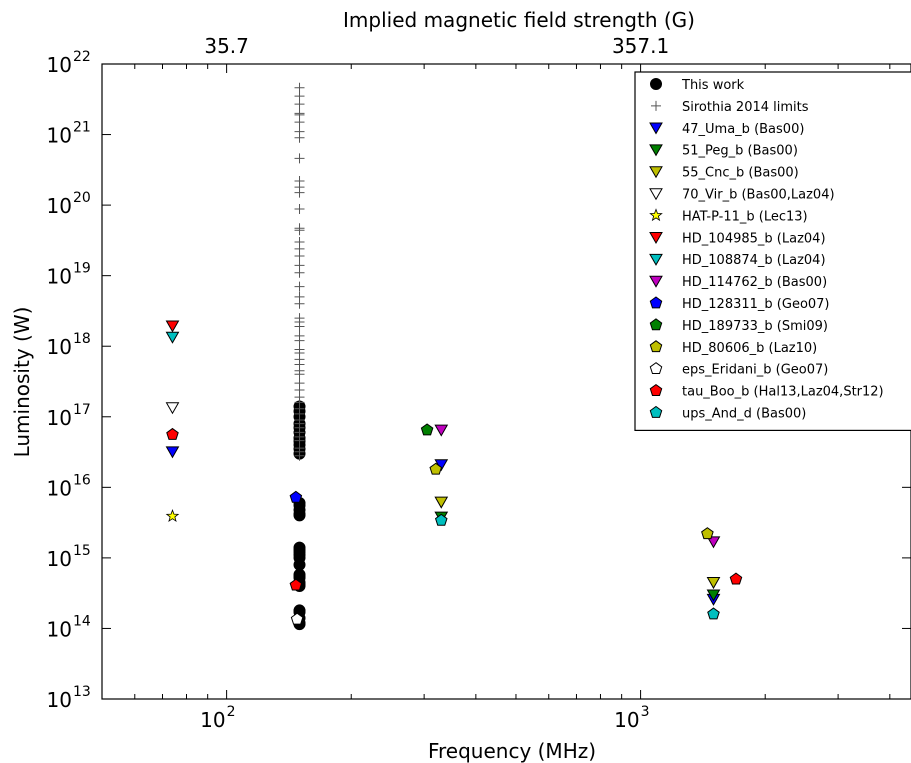 This screenshot has width=911, height=763. What do you see at coordinates (739, 304) in the screenshot?
I see `legend-entry: HD_128311_b (Geo07)` at bounding box center [739, 304].